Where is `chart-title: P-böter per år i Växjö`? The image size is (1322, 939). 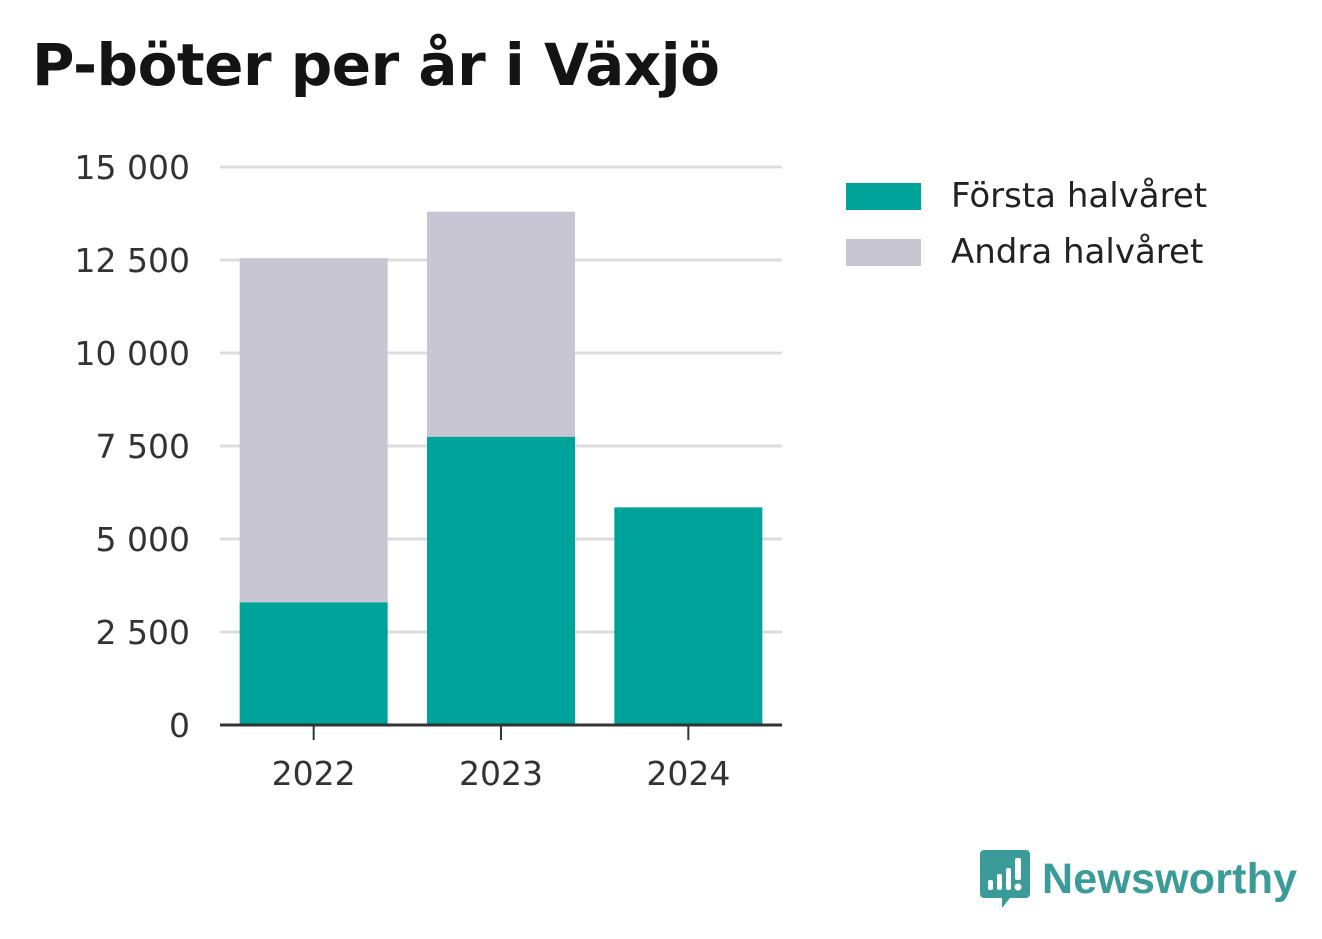
chart-title: P-böter per år i Växjö is located at coordinates (376, 65).